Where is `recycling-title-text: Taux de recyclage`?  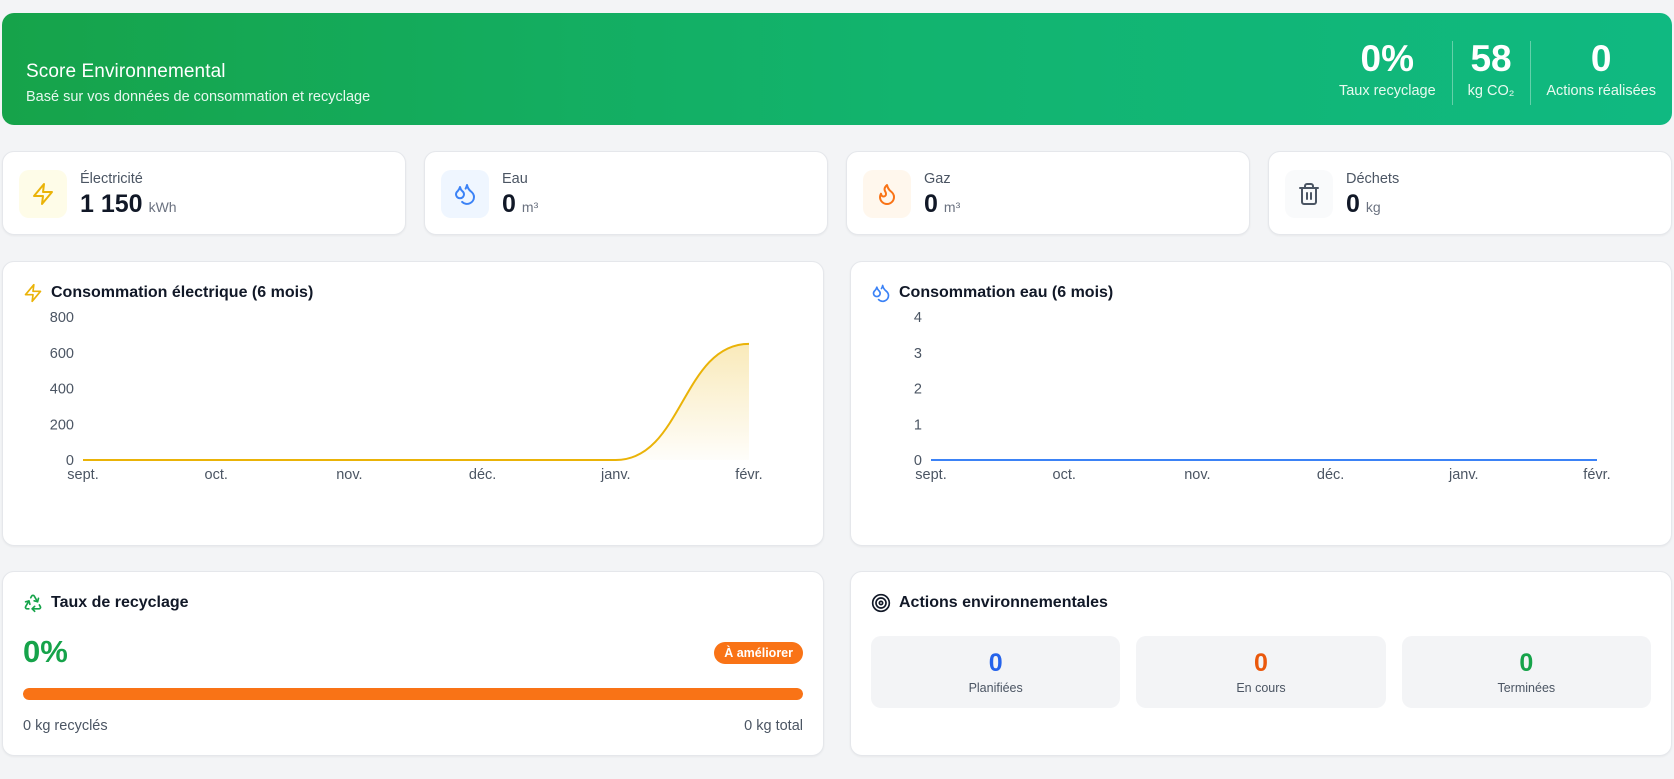 recycling-title-text: Taux de recyclage is located at coordinates (120, 602).